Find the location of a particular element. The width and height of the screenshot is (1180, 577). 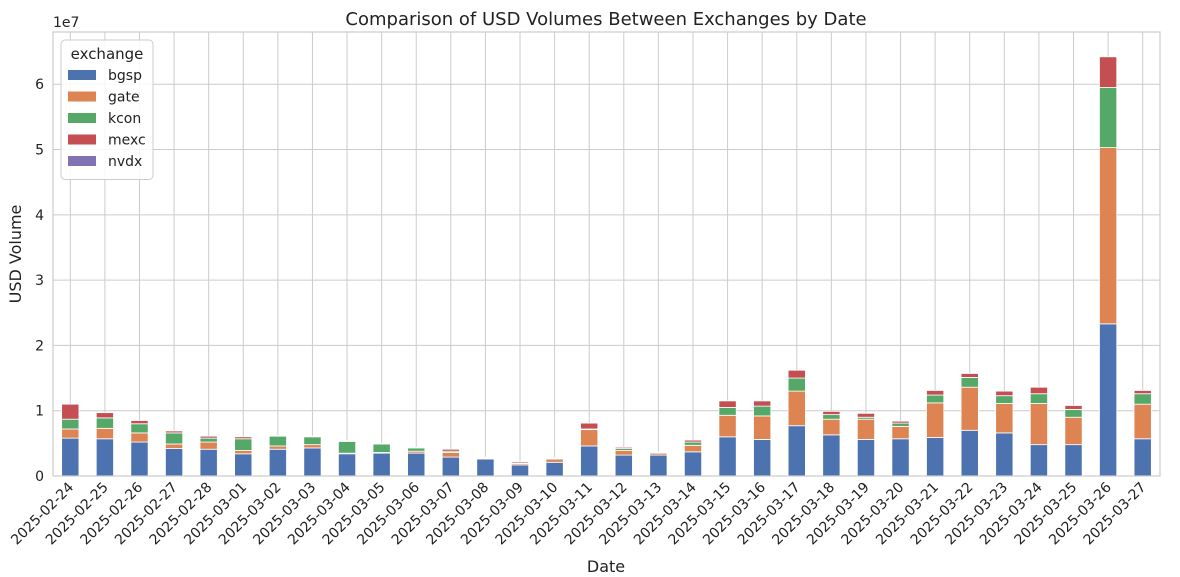

y-tick-labels: 0 1 2 3 4 5 6 is located at coordinates (39, 281).